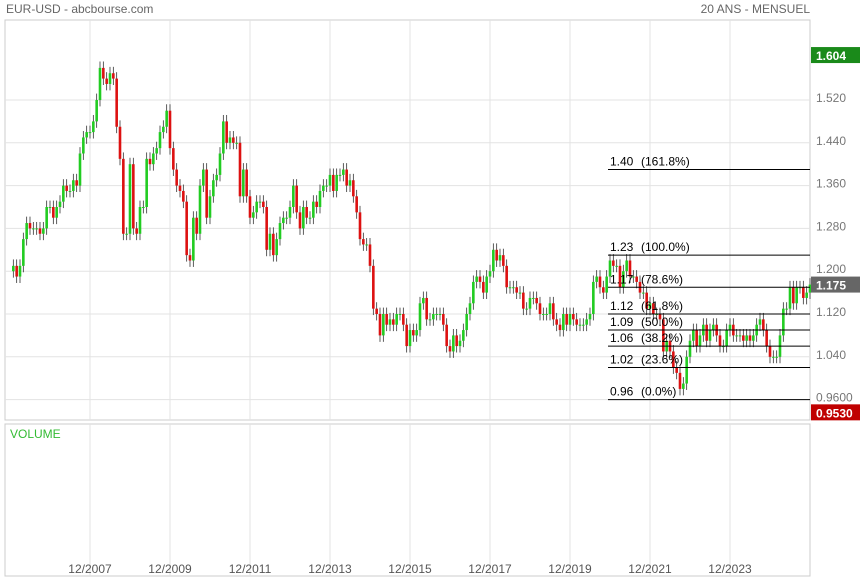  Describe the element at coordinates (330, 569) in the screenshot. I see `x-tick-label: 12/2013` at that location.